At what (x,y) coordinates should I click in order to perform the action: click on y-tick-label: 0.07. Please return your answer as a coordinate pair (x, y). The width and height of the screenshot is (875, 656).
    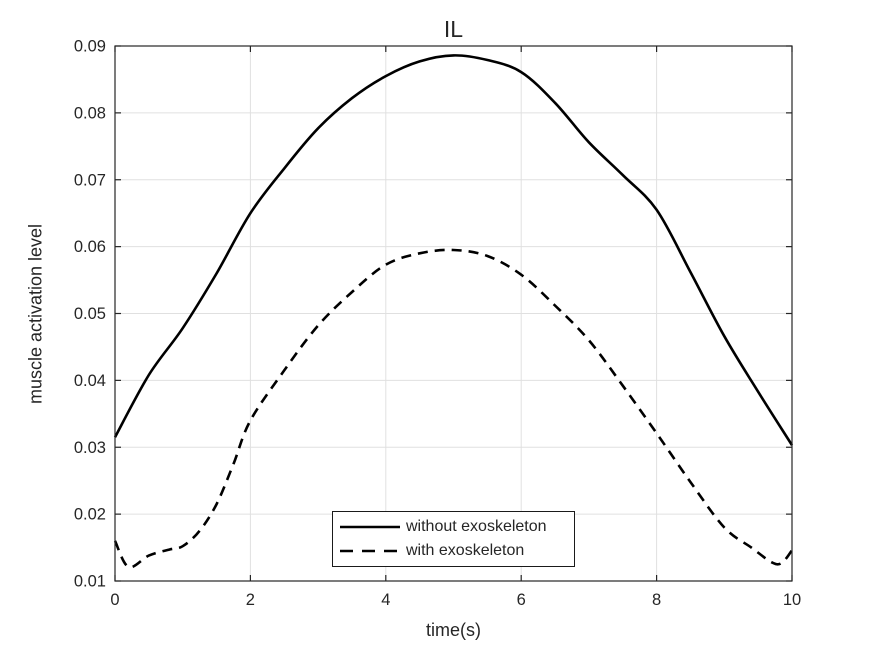
    Looking at the image, I should click on (90, 180).